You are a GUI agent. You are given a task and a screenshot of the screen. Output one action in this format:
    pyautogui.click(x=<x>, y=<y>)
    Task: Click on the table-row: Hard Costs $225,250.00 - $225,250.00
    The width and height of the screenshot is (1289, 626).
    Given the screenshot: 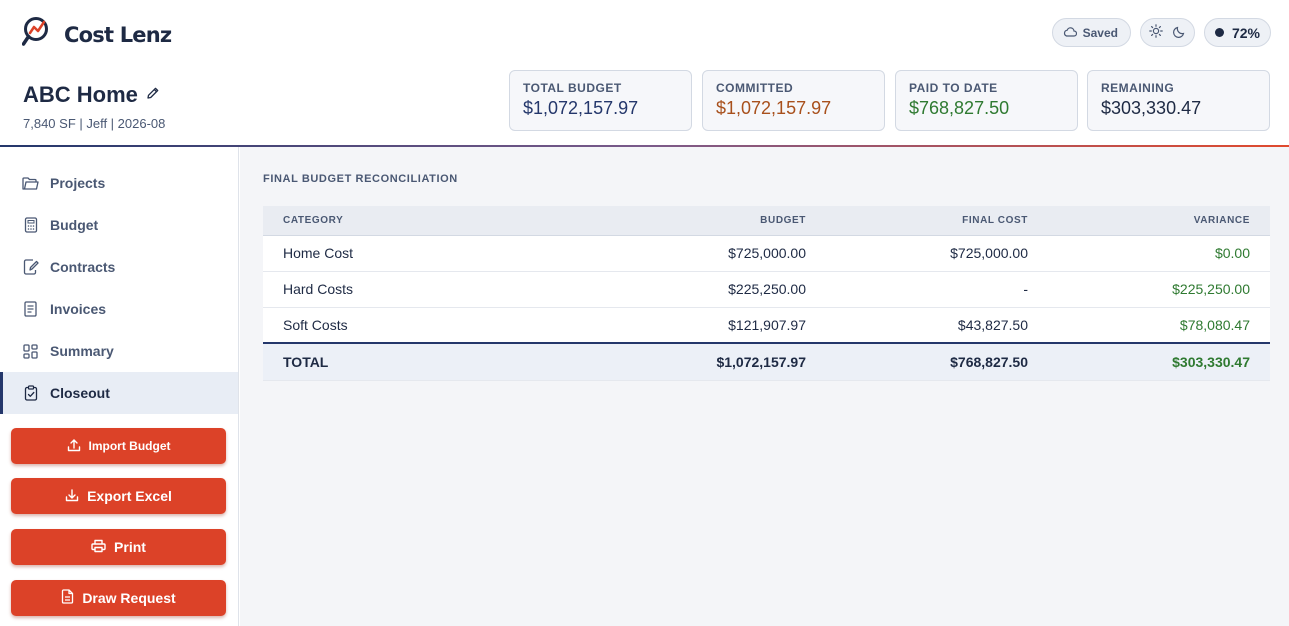 What is the action you would take?
    pyautogui.click(x=766, y=289)
    